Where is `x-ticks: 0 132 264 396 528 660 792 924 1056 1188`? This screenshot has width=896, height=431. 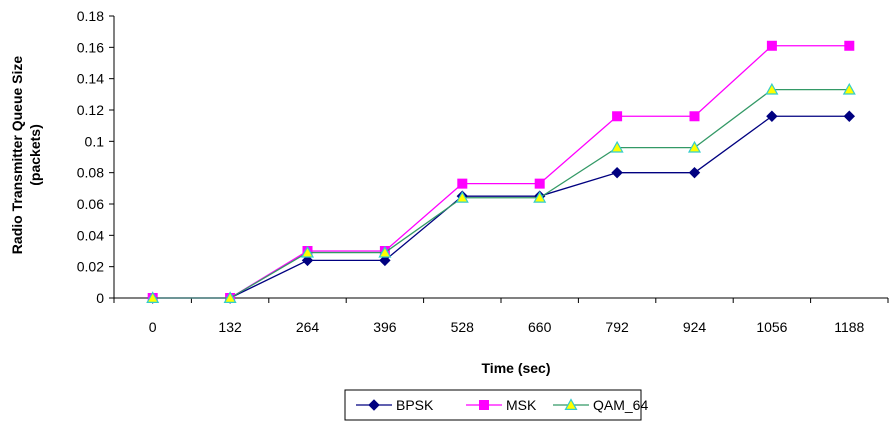 x-ticks: 0 132 264 396 528 660 792 924 1056 1188 is located at coordinates (501, 316).